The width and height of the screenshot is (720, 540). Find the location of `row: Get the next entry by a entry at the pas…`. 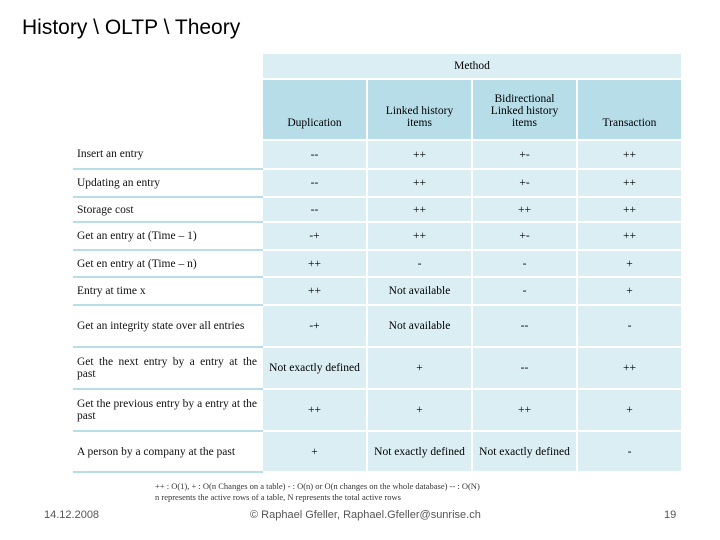

row: Get the next entry by a entry at the pas… is located at coordinates (378, 368).